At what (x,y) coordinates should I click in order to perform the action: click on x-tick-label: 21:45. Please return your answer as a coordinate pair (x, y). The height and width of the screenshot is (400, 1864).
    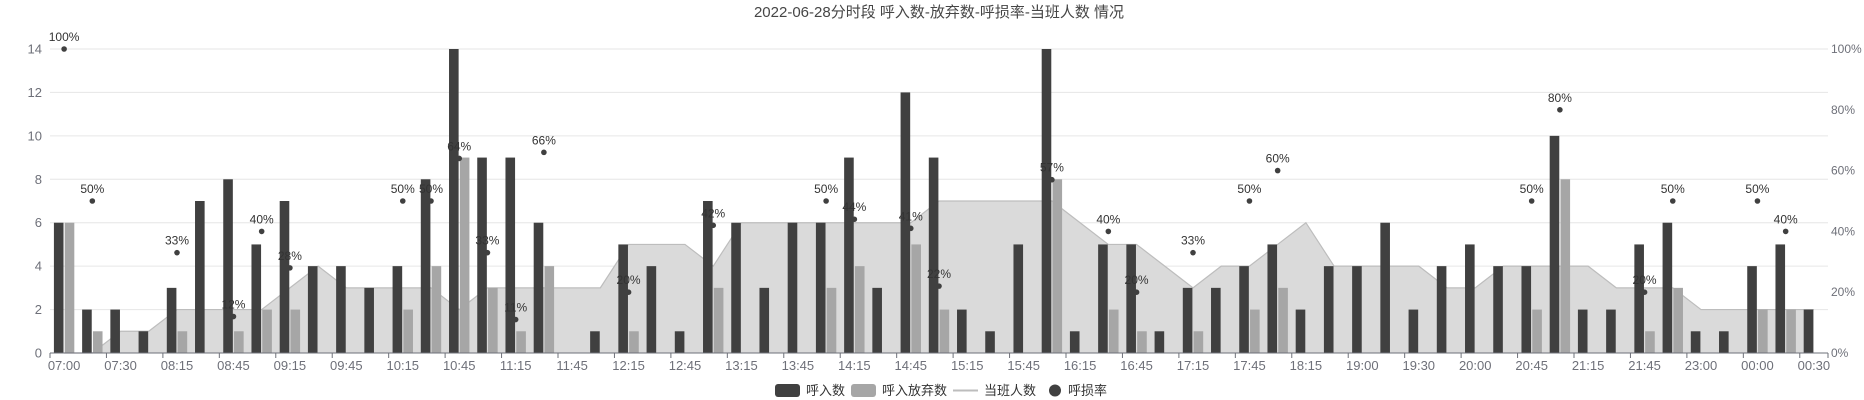
    Looking at the image, I should click on (1644, 365).